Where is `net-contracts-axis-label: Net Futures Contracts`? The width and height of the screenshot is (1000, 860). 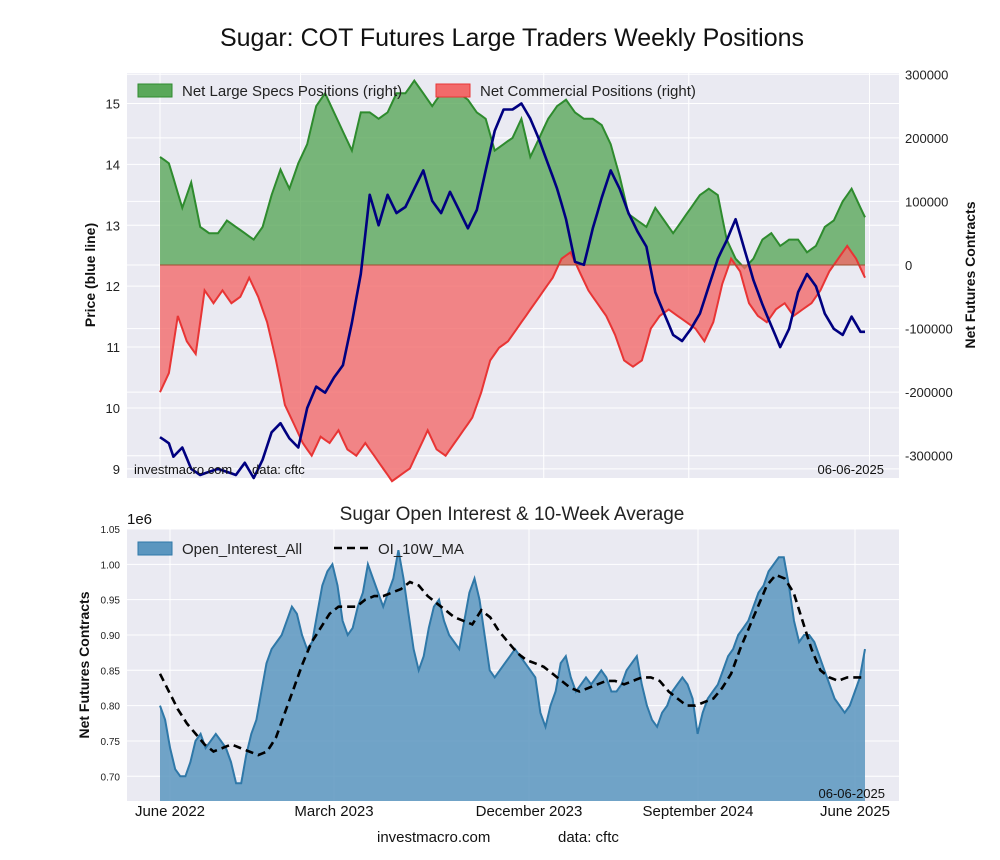
net-contracts-axis-label: Net Futures Contracts is located at coordinates (970, 274).